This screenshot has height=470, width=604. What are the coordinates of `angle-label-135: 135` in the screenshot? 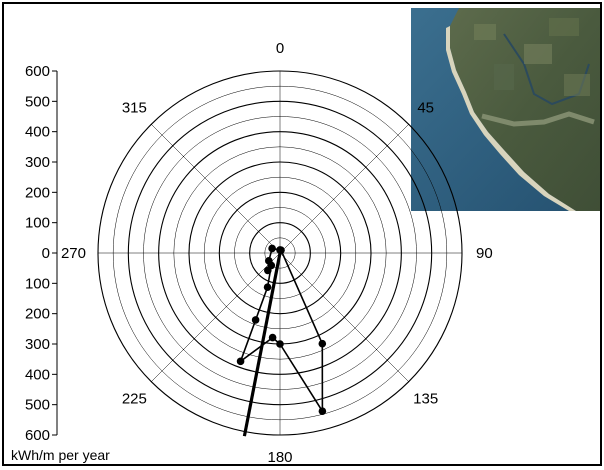 It's located at (425, 399).